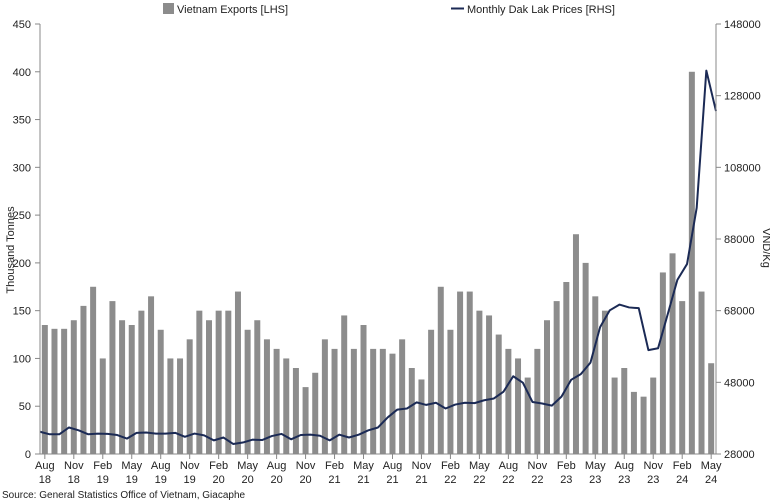  Describe the element at coordinates (22, 359) in the screenshot. I see `left-y-tick-label: 100` at that location.